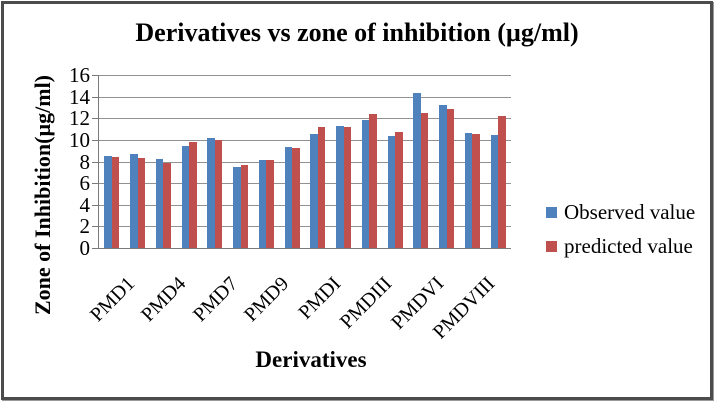  I want to click on y-tick-label: 6, so click(85, 183).